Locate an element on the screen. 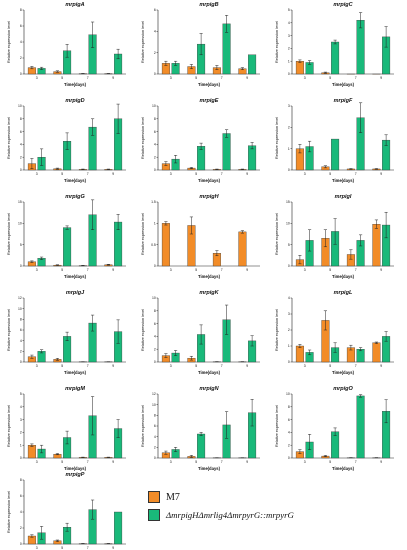 The height and width of the screenshot is (550, 407). y-tick-label: 1.5 is located at coordinates (153, 202).